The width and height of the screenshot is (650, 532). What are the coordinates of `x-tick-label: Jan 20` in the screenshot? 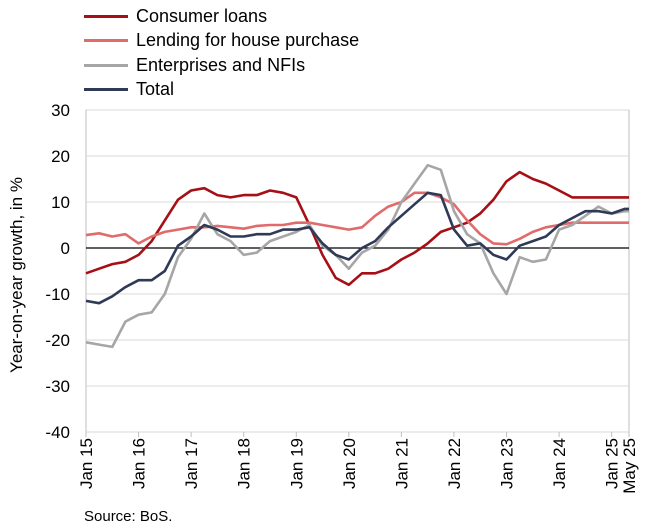 It's located at (349, 463).